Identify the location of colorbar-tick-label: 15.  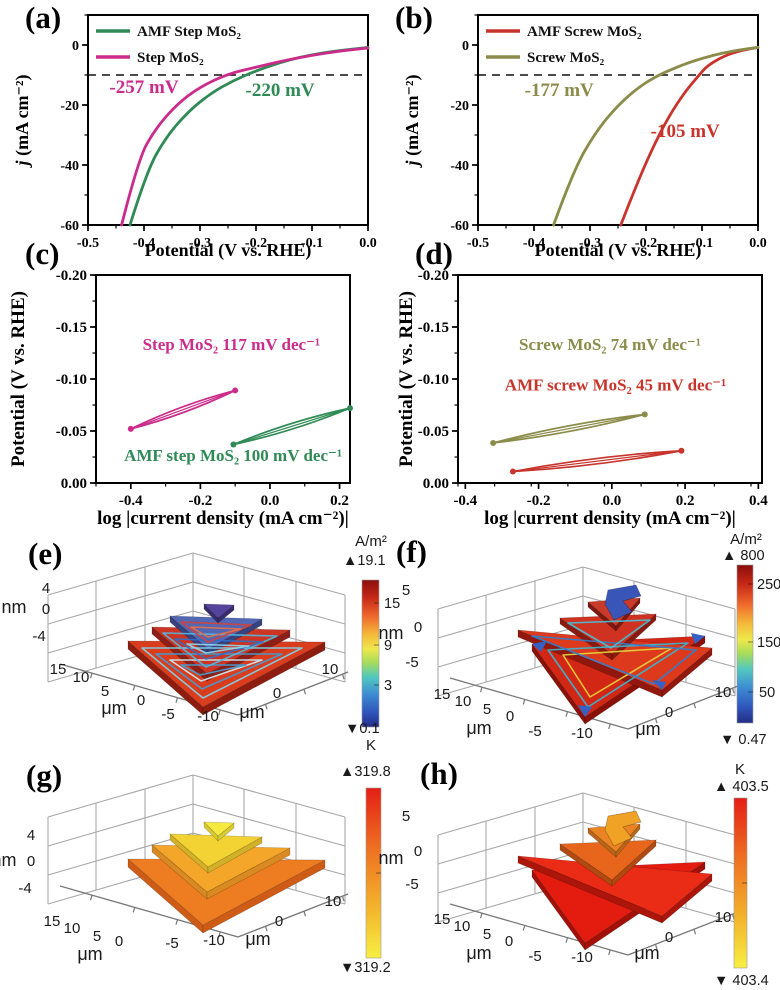
(392, 604).